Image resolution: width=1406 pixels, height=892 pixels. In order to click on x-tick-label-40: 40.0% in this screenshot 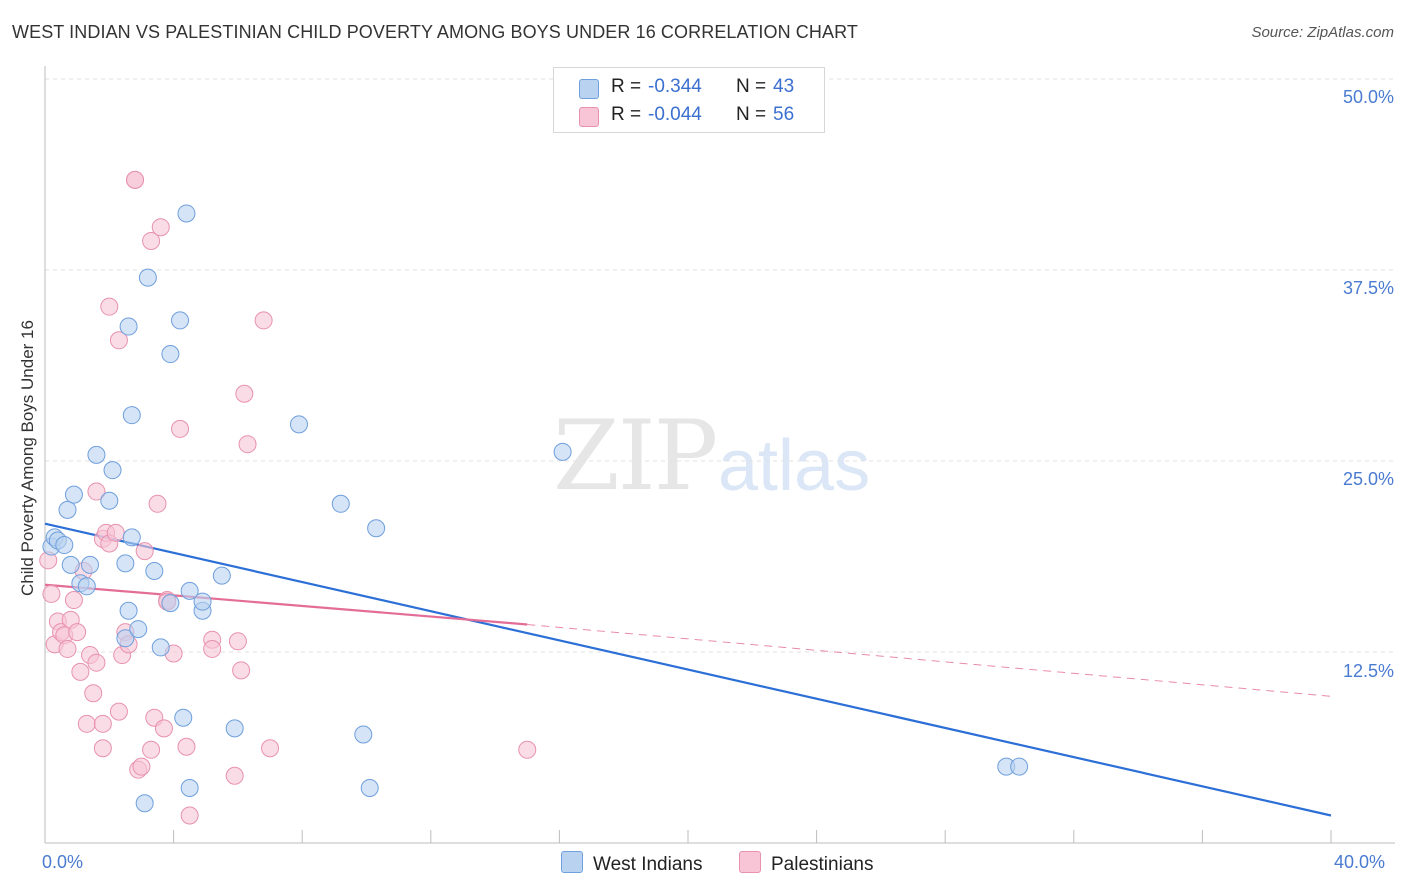, I will do `click(1360, 862)`.